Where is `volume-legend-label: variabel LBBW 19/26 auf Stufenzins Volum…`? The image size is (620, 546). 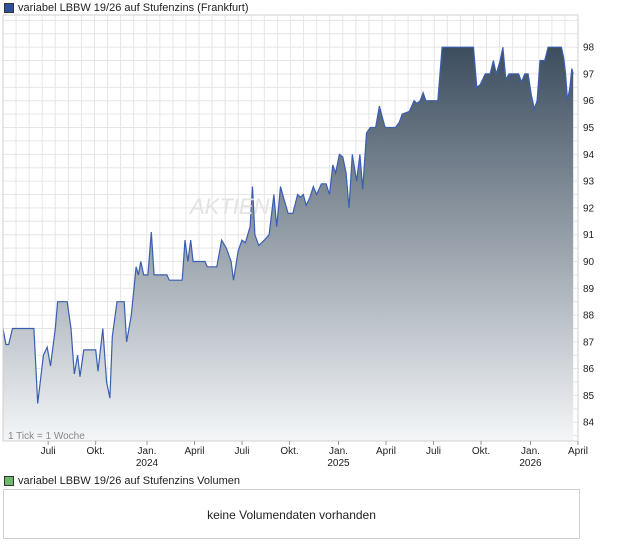
volume-legend-label: variabel LBBW 19/26 auf Stufenzins Volum… is located at coordinates (129, 481).